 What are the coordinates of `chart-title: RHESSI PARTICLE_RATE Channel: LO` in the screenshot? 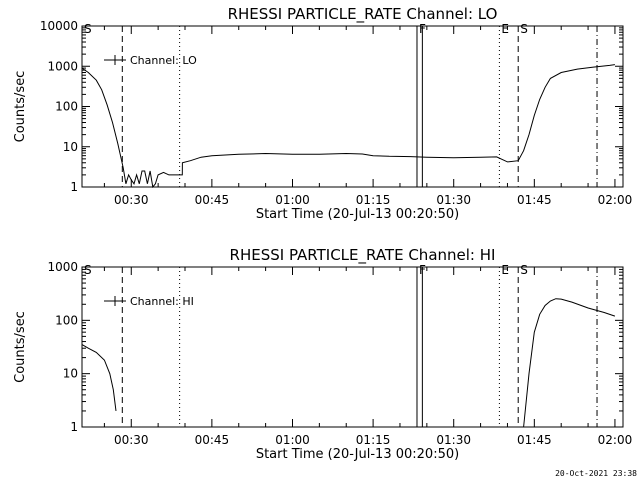 It's located at (363, 14).